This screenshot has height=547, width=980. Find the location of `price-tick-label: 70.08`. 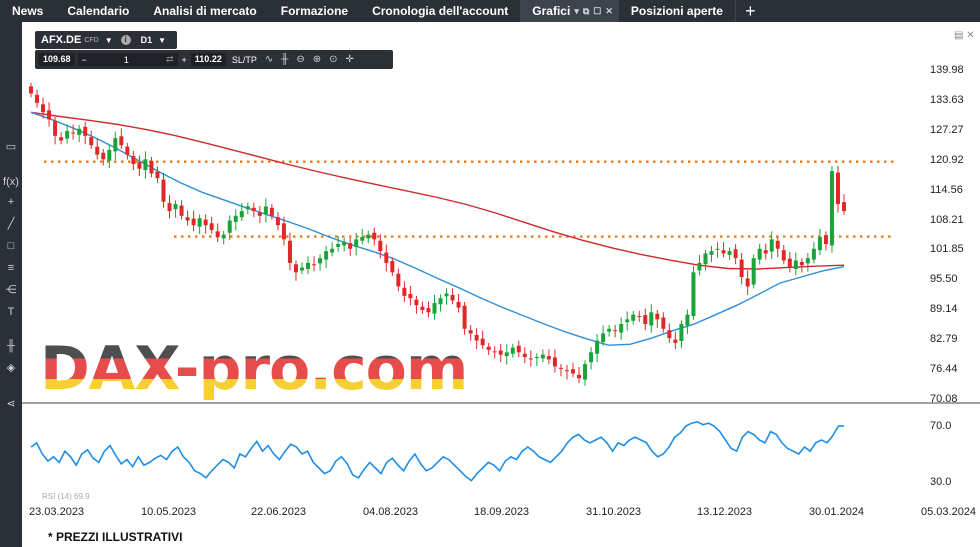

price-tick-label: 70.08 is located at coordinates (944, 399).